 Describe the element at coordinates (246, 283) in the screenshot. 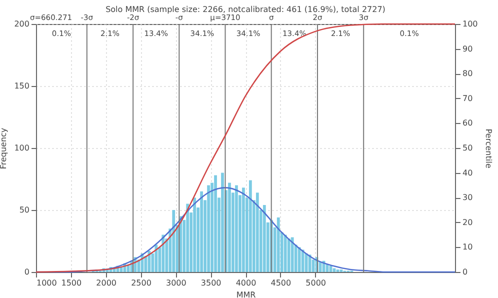

I see `x-tick-label: 4000` at that location.